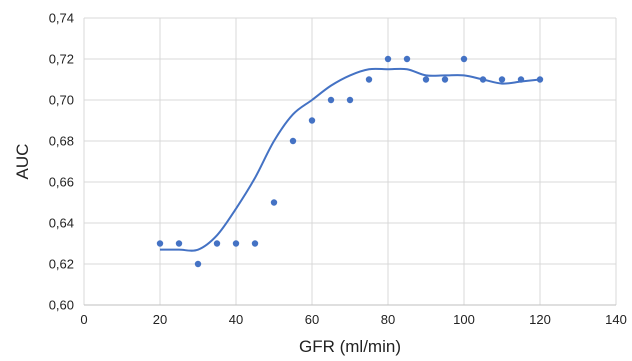 This screenshot has width=632, height=361. What do you see at coordinates (464, 319) in the screenshot?
I see `x-tick-label: 100` at bounding box center [464, 319].